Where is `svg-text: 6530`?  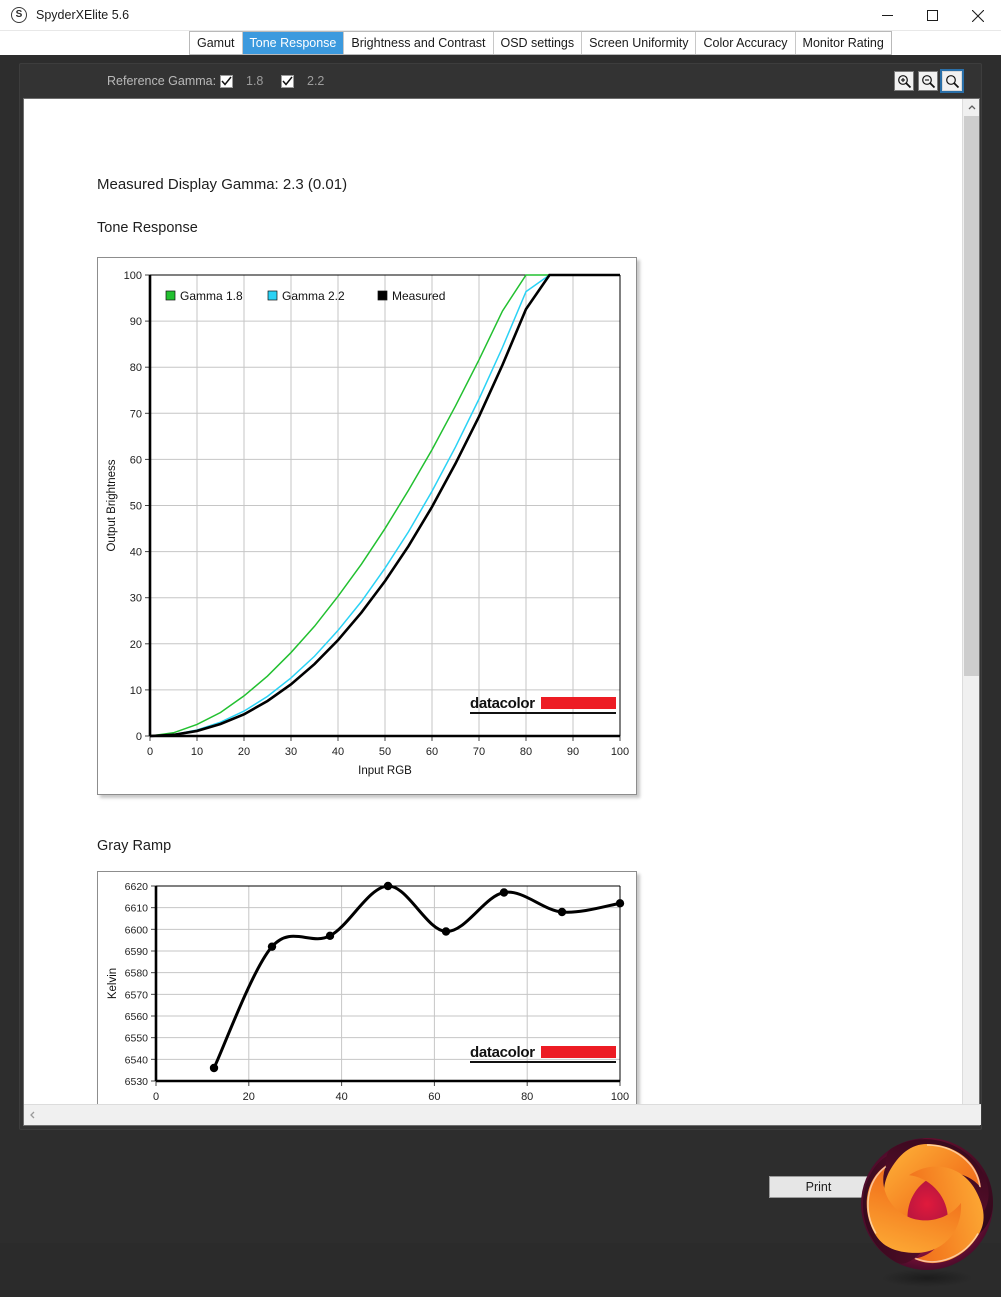 svg-text: 6530 is located at coordinates (137, 1082).